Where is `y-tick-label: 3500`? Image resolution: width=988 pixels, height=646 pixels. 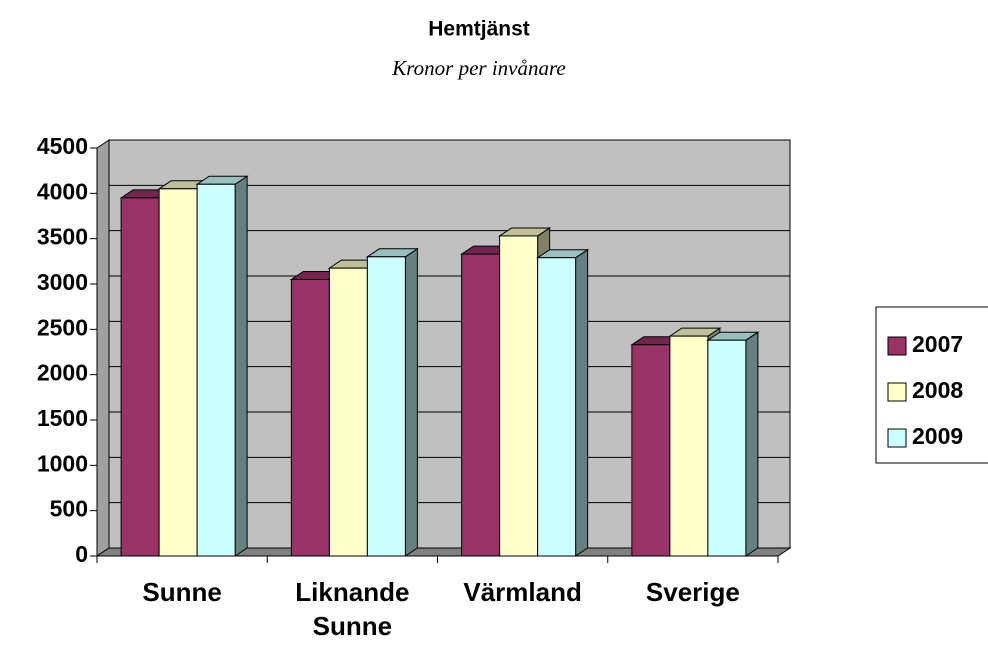
y-tick-label: 3500 is located at coordinates (62, 237).